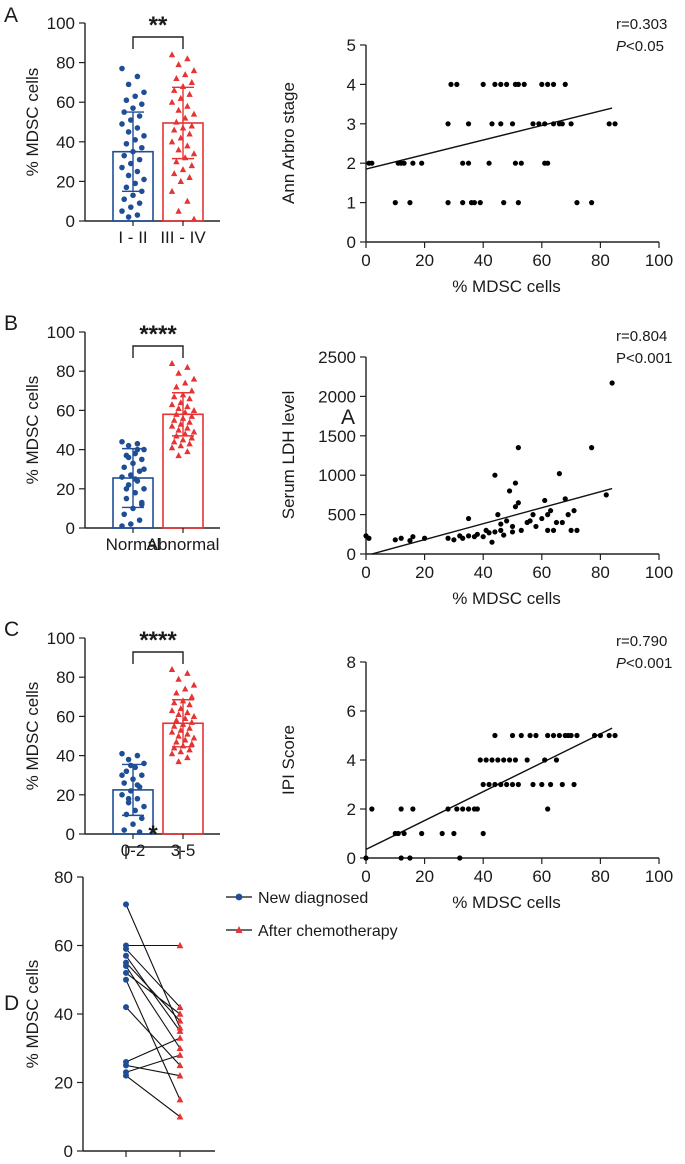 This screenshot has height=1164, width=685. What do you see at coordinates (483, 260) in the screenshot?
I see `x-tick-label: 40` at bounding box center [483, 260].